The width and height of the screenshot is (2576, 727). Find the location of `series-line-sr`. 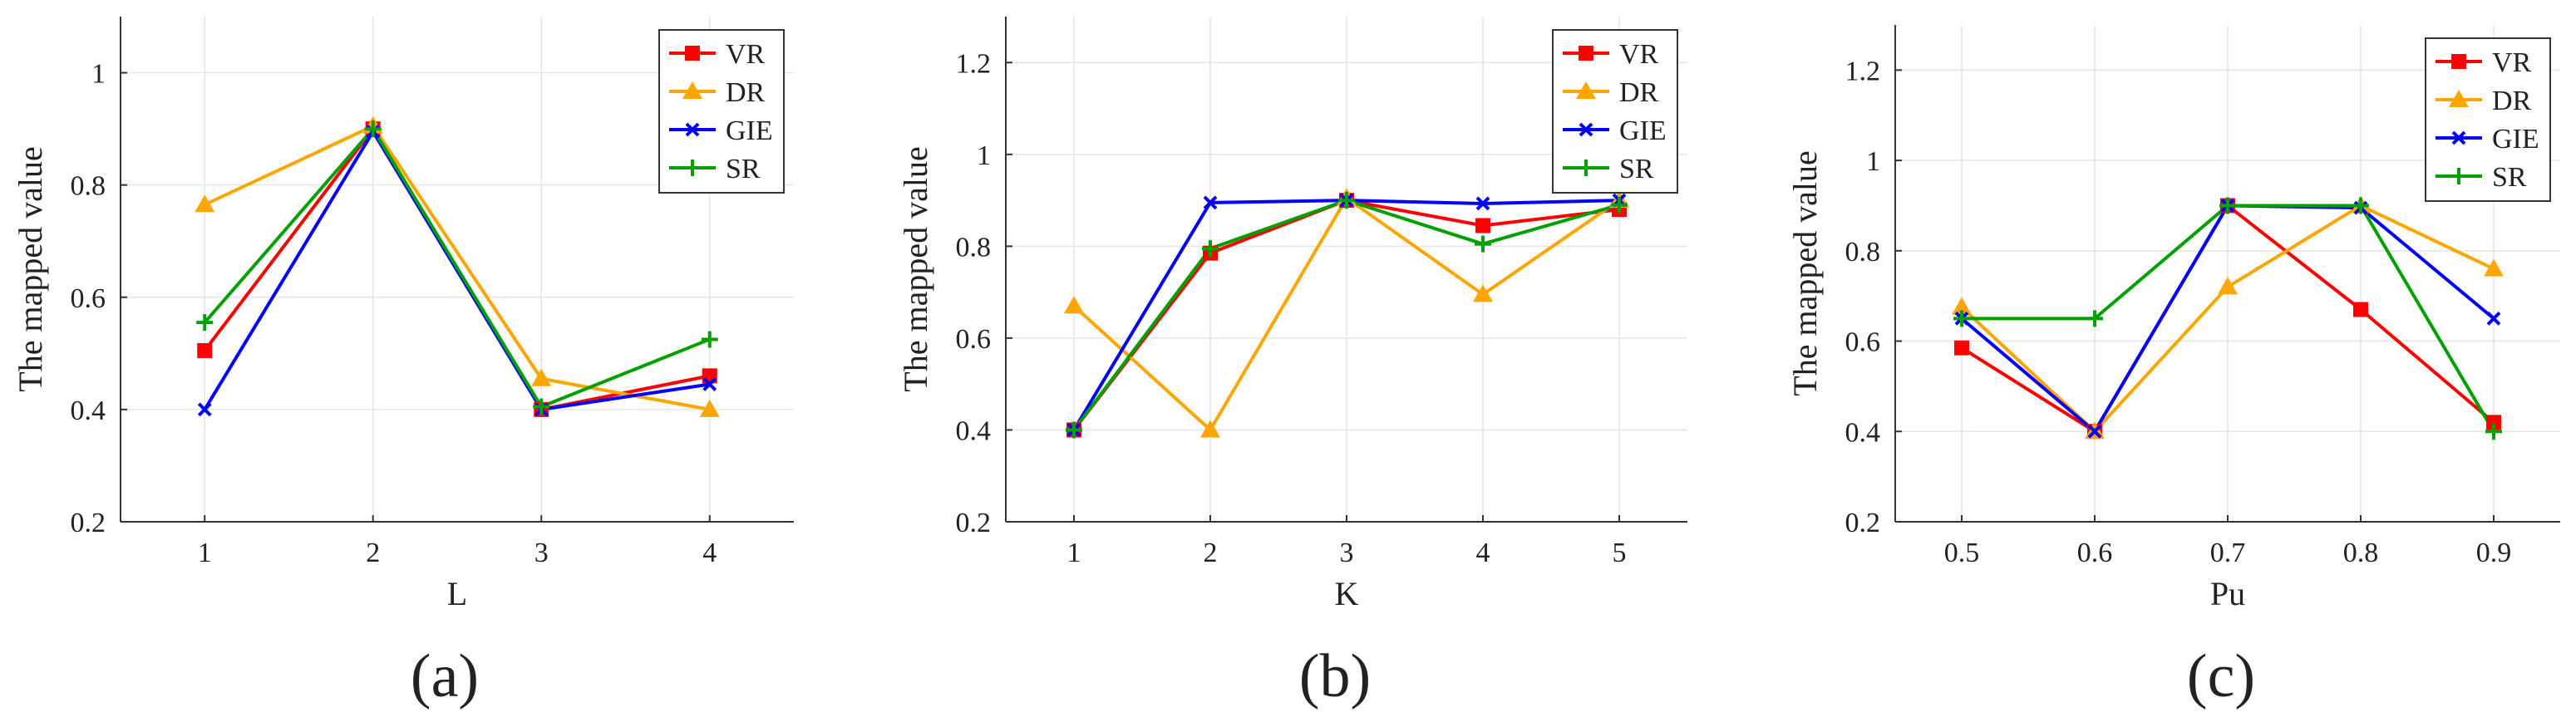

series-line-sr is located at coordinates (457, 268).